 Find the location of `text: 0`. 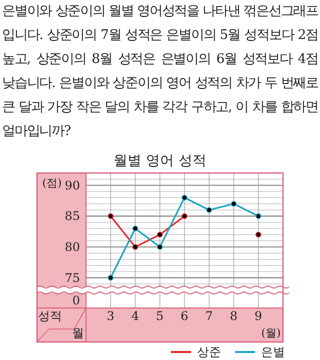

text: 0 is located at coordinates (76, 301).